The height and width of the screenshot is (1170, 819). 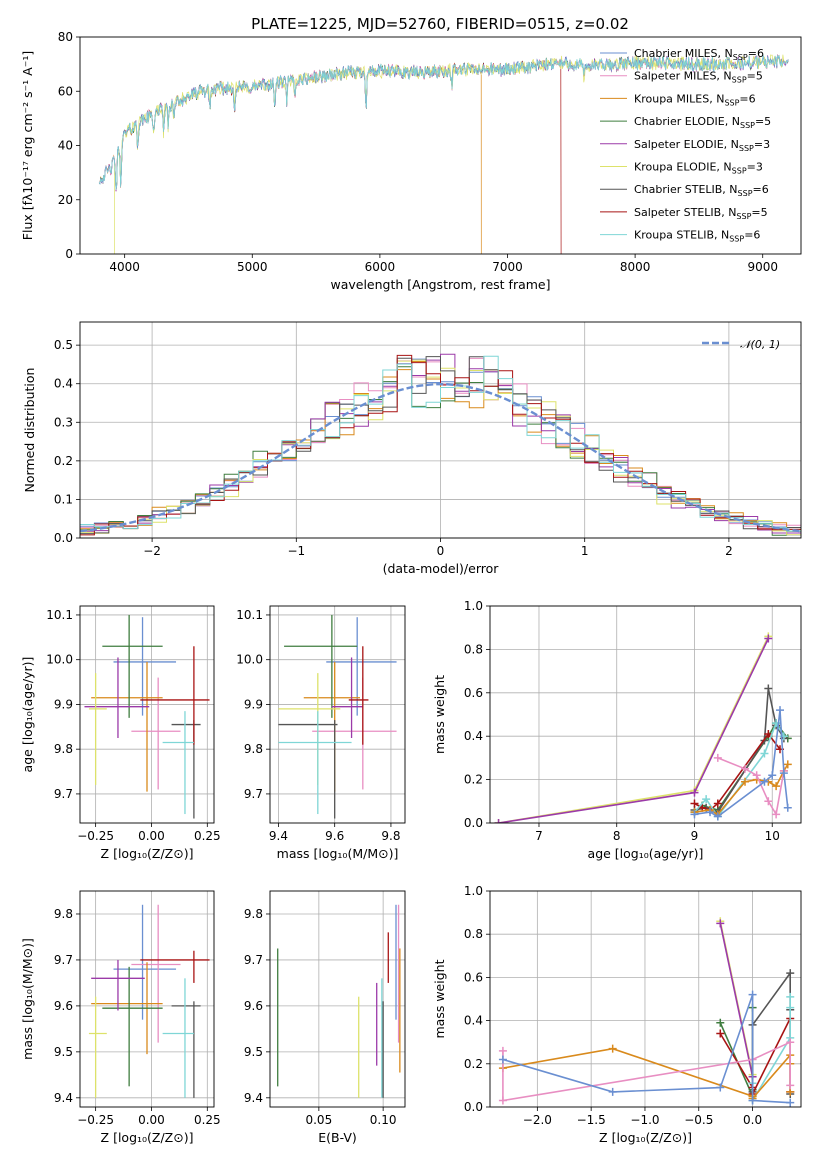 What do you see at coordinates (63, 499) in the screenshot?
I see `y-tick-label: 0.1` at bounding box center [63, 499].